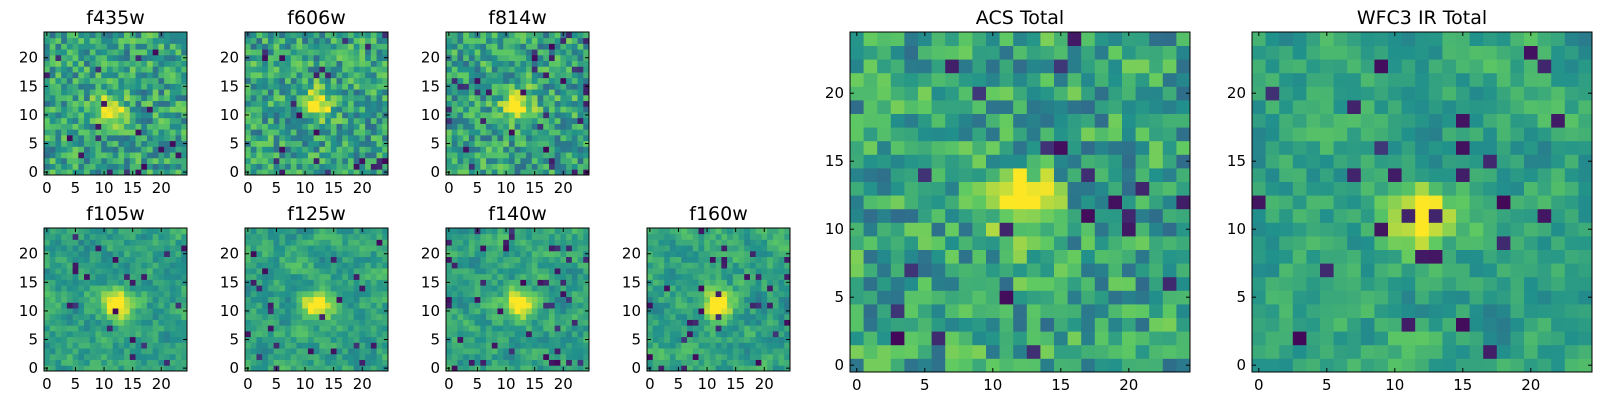  I want to click on x-tick-label: 15, so click(534, 188).